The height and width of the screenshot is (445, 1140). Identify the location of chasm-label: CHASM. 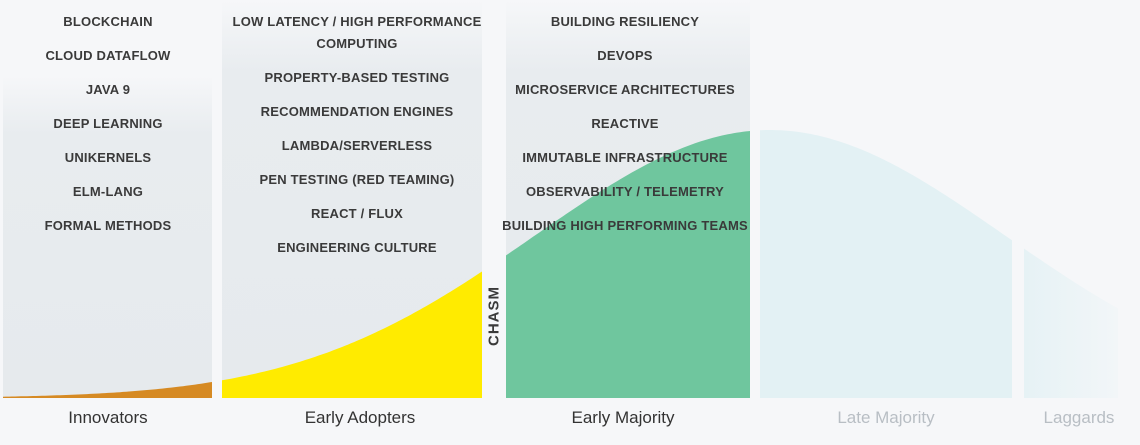
(494, 316).